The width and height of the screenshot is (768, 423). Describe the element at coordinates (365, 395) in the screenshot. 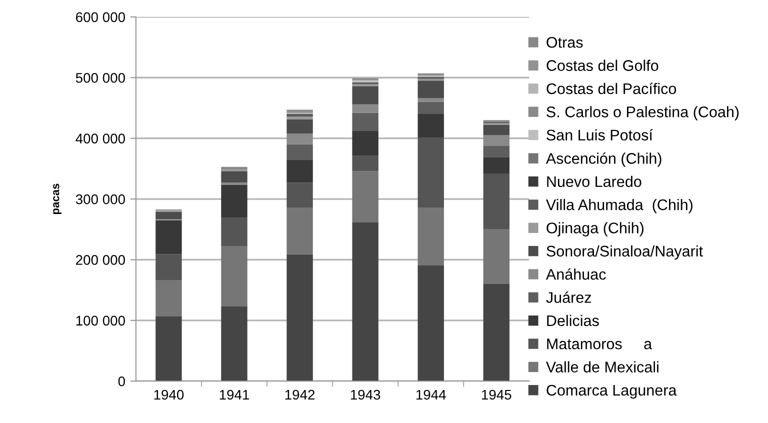

I see `x-tick-label: 1943` at that location.